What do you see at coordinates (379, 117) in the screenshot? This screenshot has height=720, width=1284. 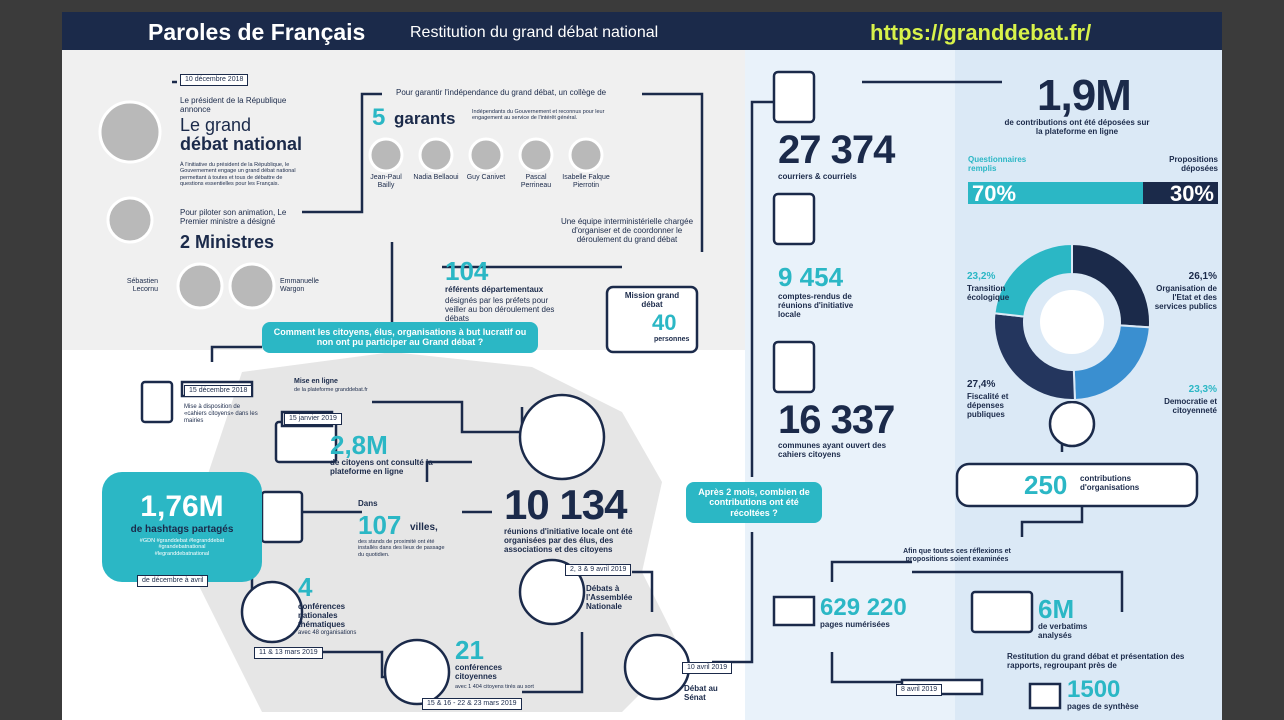 I see `garants-count: 5` at bounding box center [379, 117].